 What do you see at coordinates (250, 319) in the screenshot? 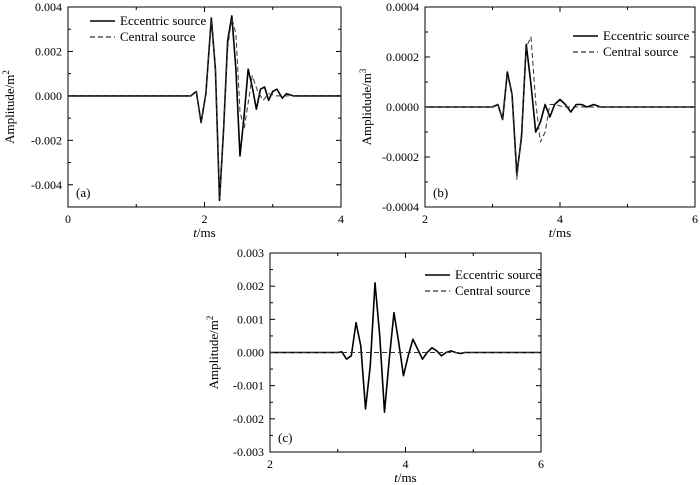
I see `y-tick-label: 0.001` at bounding box center [250, 319].